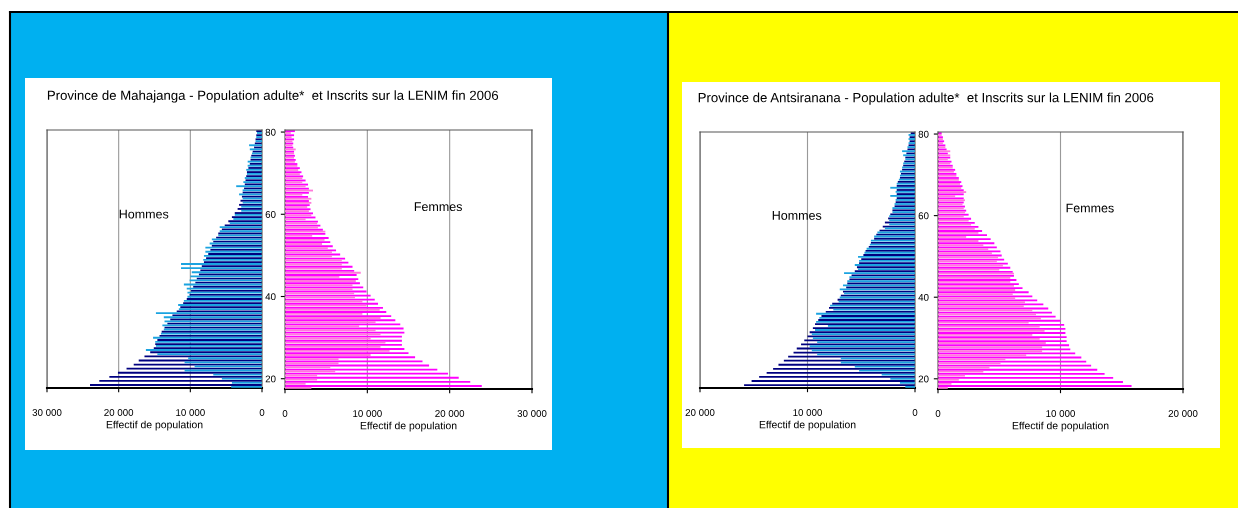  What do you see at coordinates (926, 98) in the screenshot?
I see `chart-title: Province de Antsiranana - Population adulte* et Inscrits sur la LENIM fin 2006` at bounding box center [926, 98].